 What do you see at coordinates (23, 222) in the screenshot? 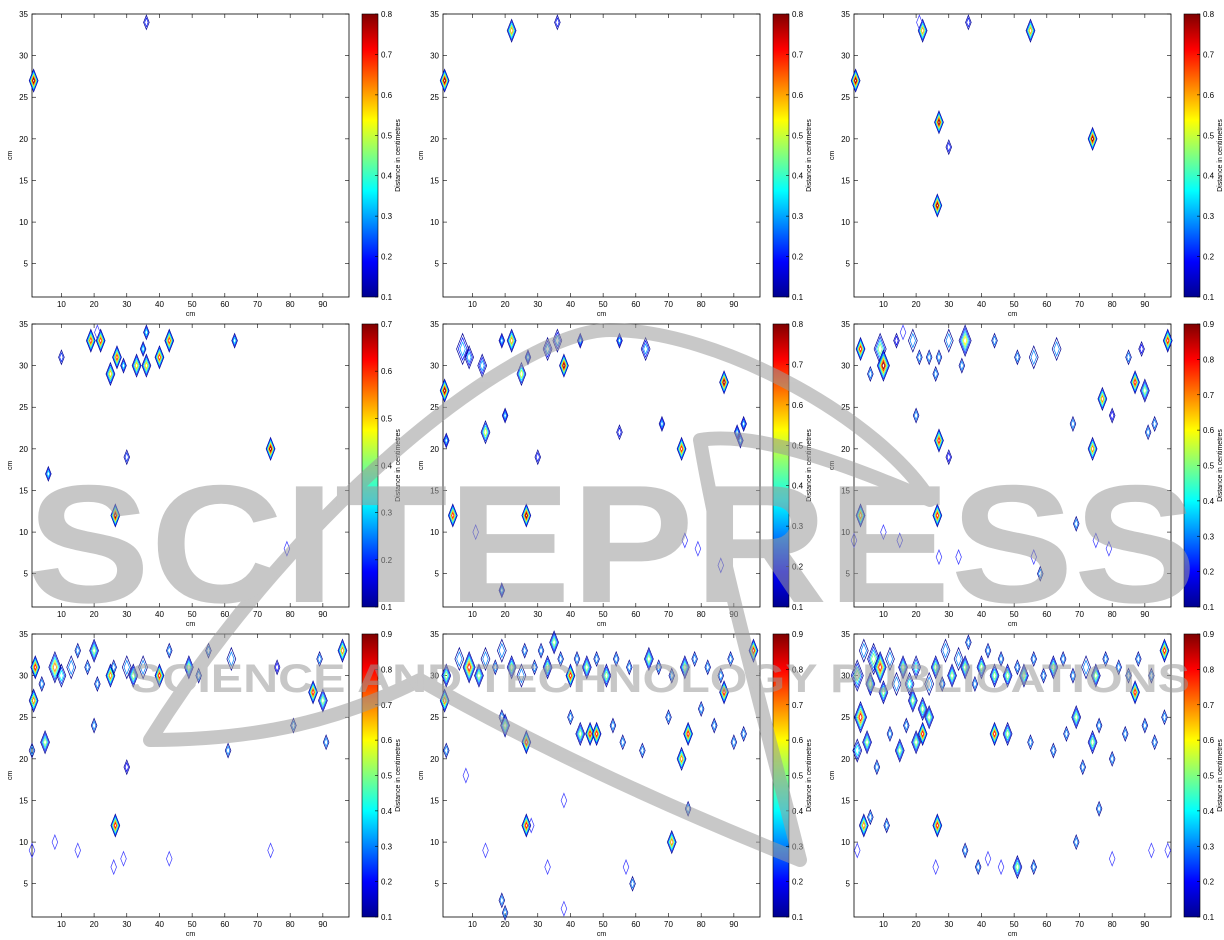
I see `y-tick-label: 10` at bounding box center [23, 222].